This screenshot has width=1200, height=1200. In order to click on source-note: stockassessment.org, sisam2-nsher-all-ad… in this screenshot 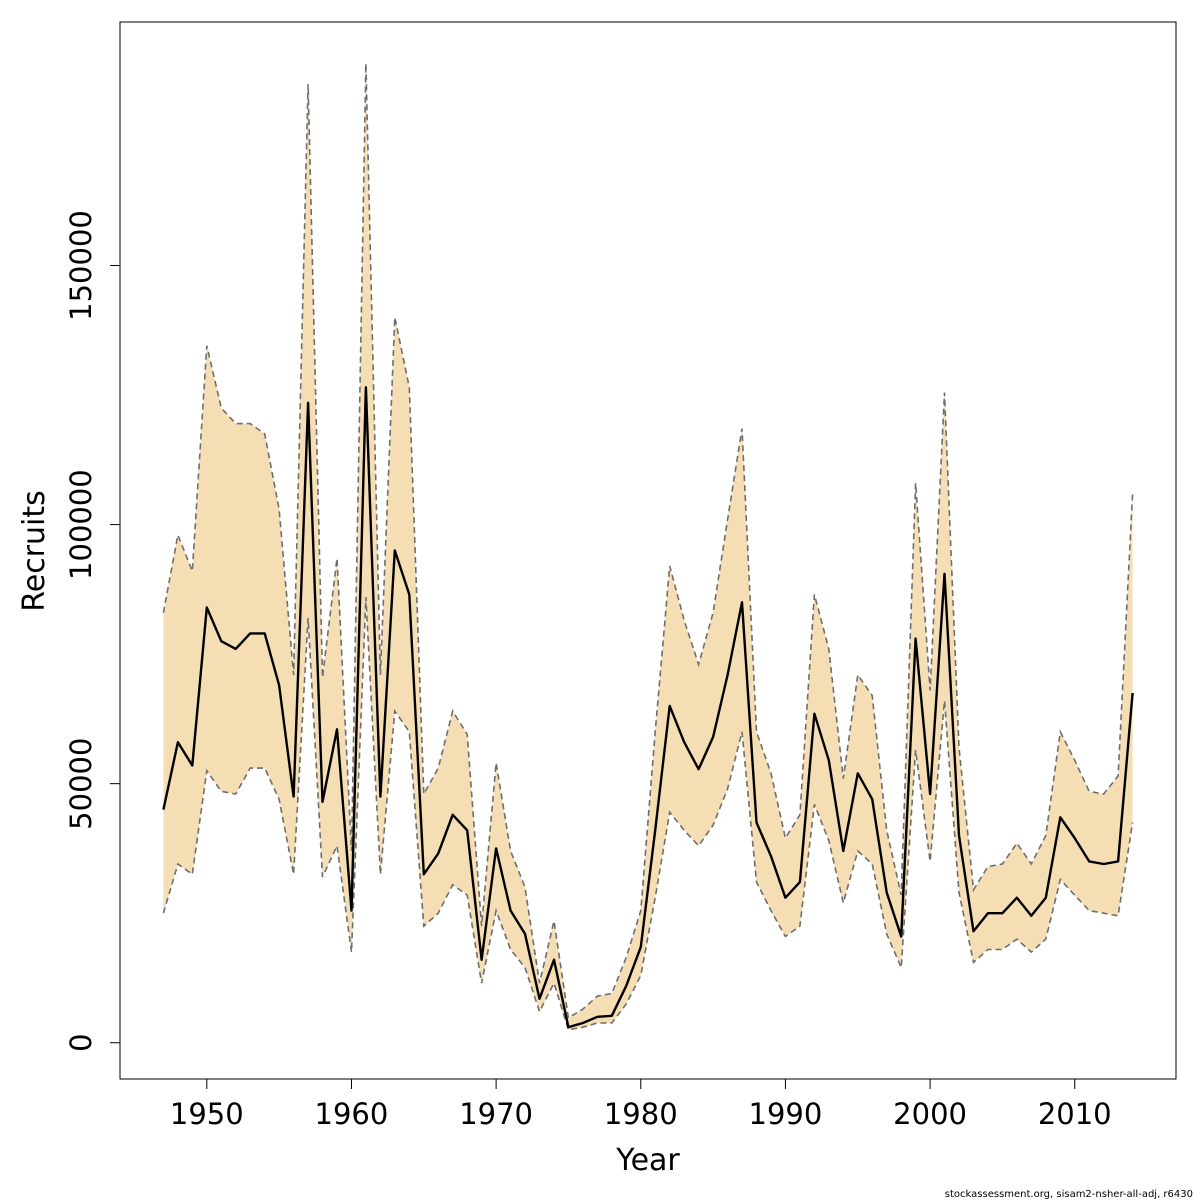, I will do `click(1069, 1194)`.